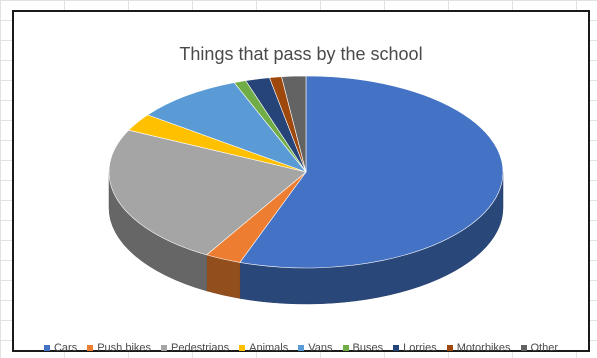  Describe the element at coordinates (483, 348) in the screenshot. I see `legend-label: Motorbikes` at that location.